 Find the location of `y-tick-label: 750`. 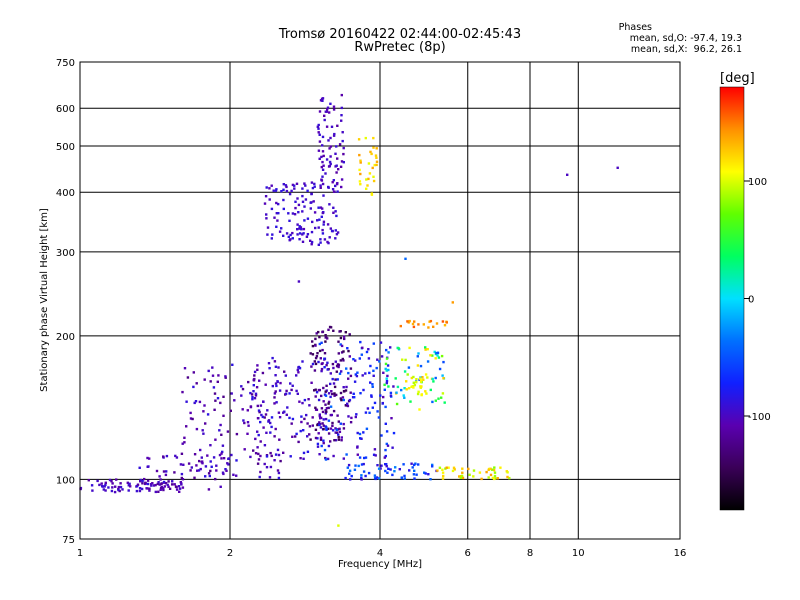

y-tick-label: 750 is located at coordinates (65, 63).